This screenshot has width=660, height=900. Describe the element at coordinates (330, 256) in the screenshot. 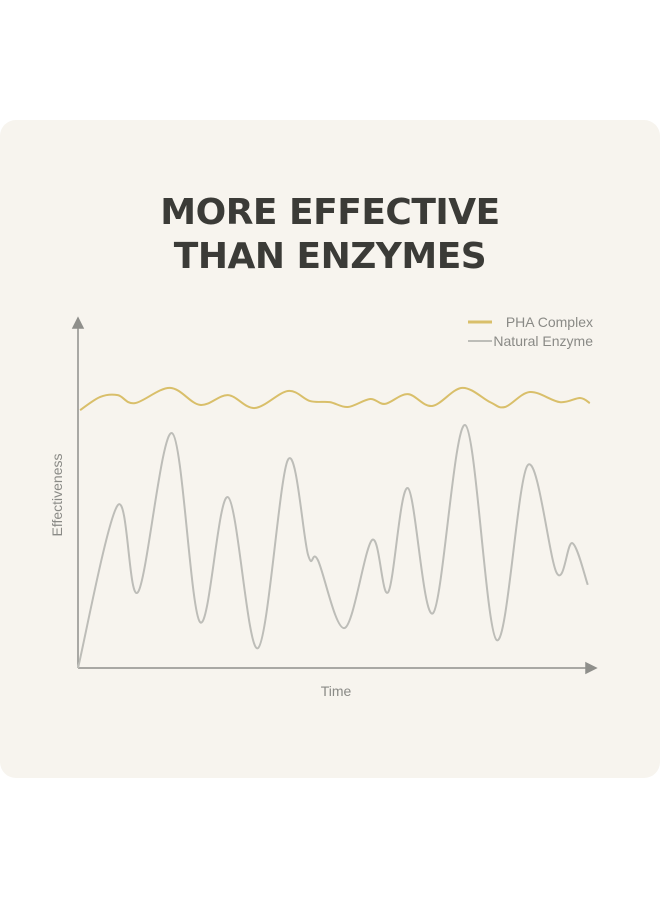

I see `chart-title: THAN ENZYMES` at that location.